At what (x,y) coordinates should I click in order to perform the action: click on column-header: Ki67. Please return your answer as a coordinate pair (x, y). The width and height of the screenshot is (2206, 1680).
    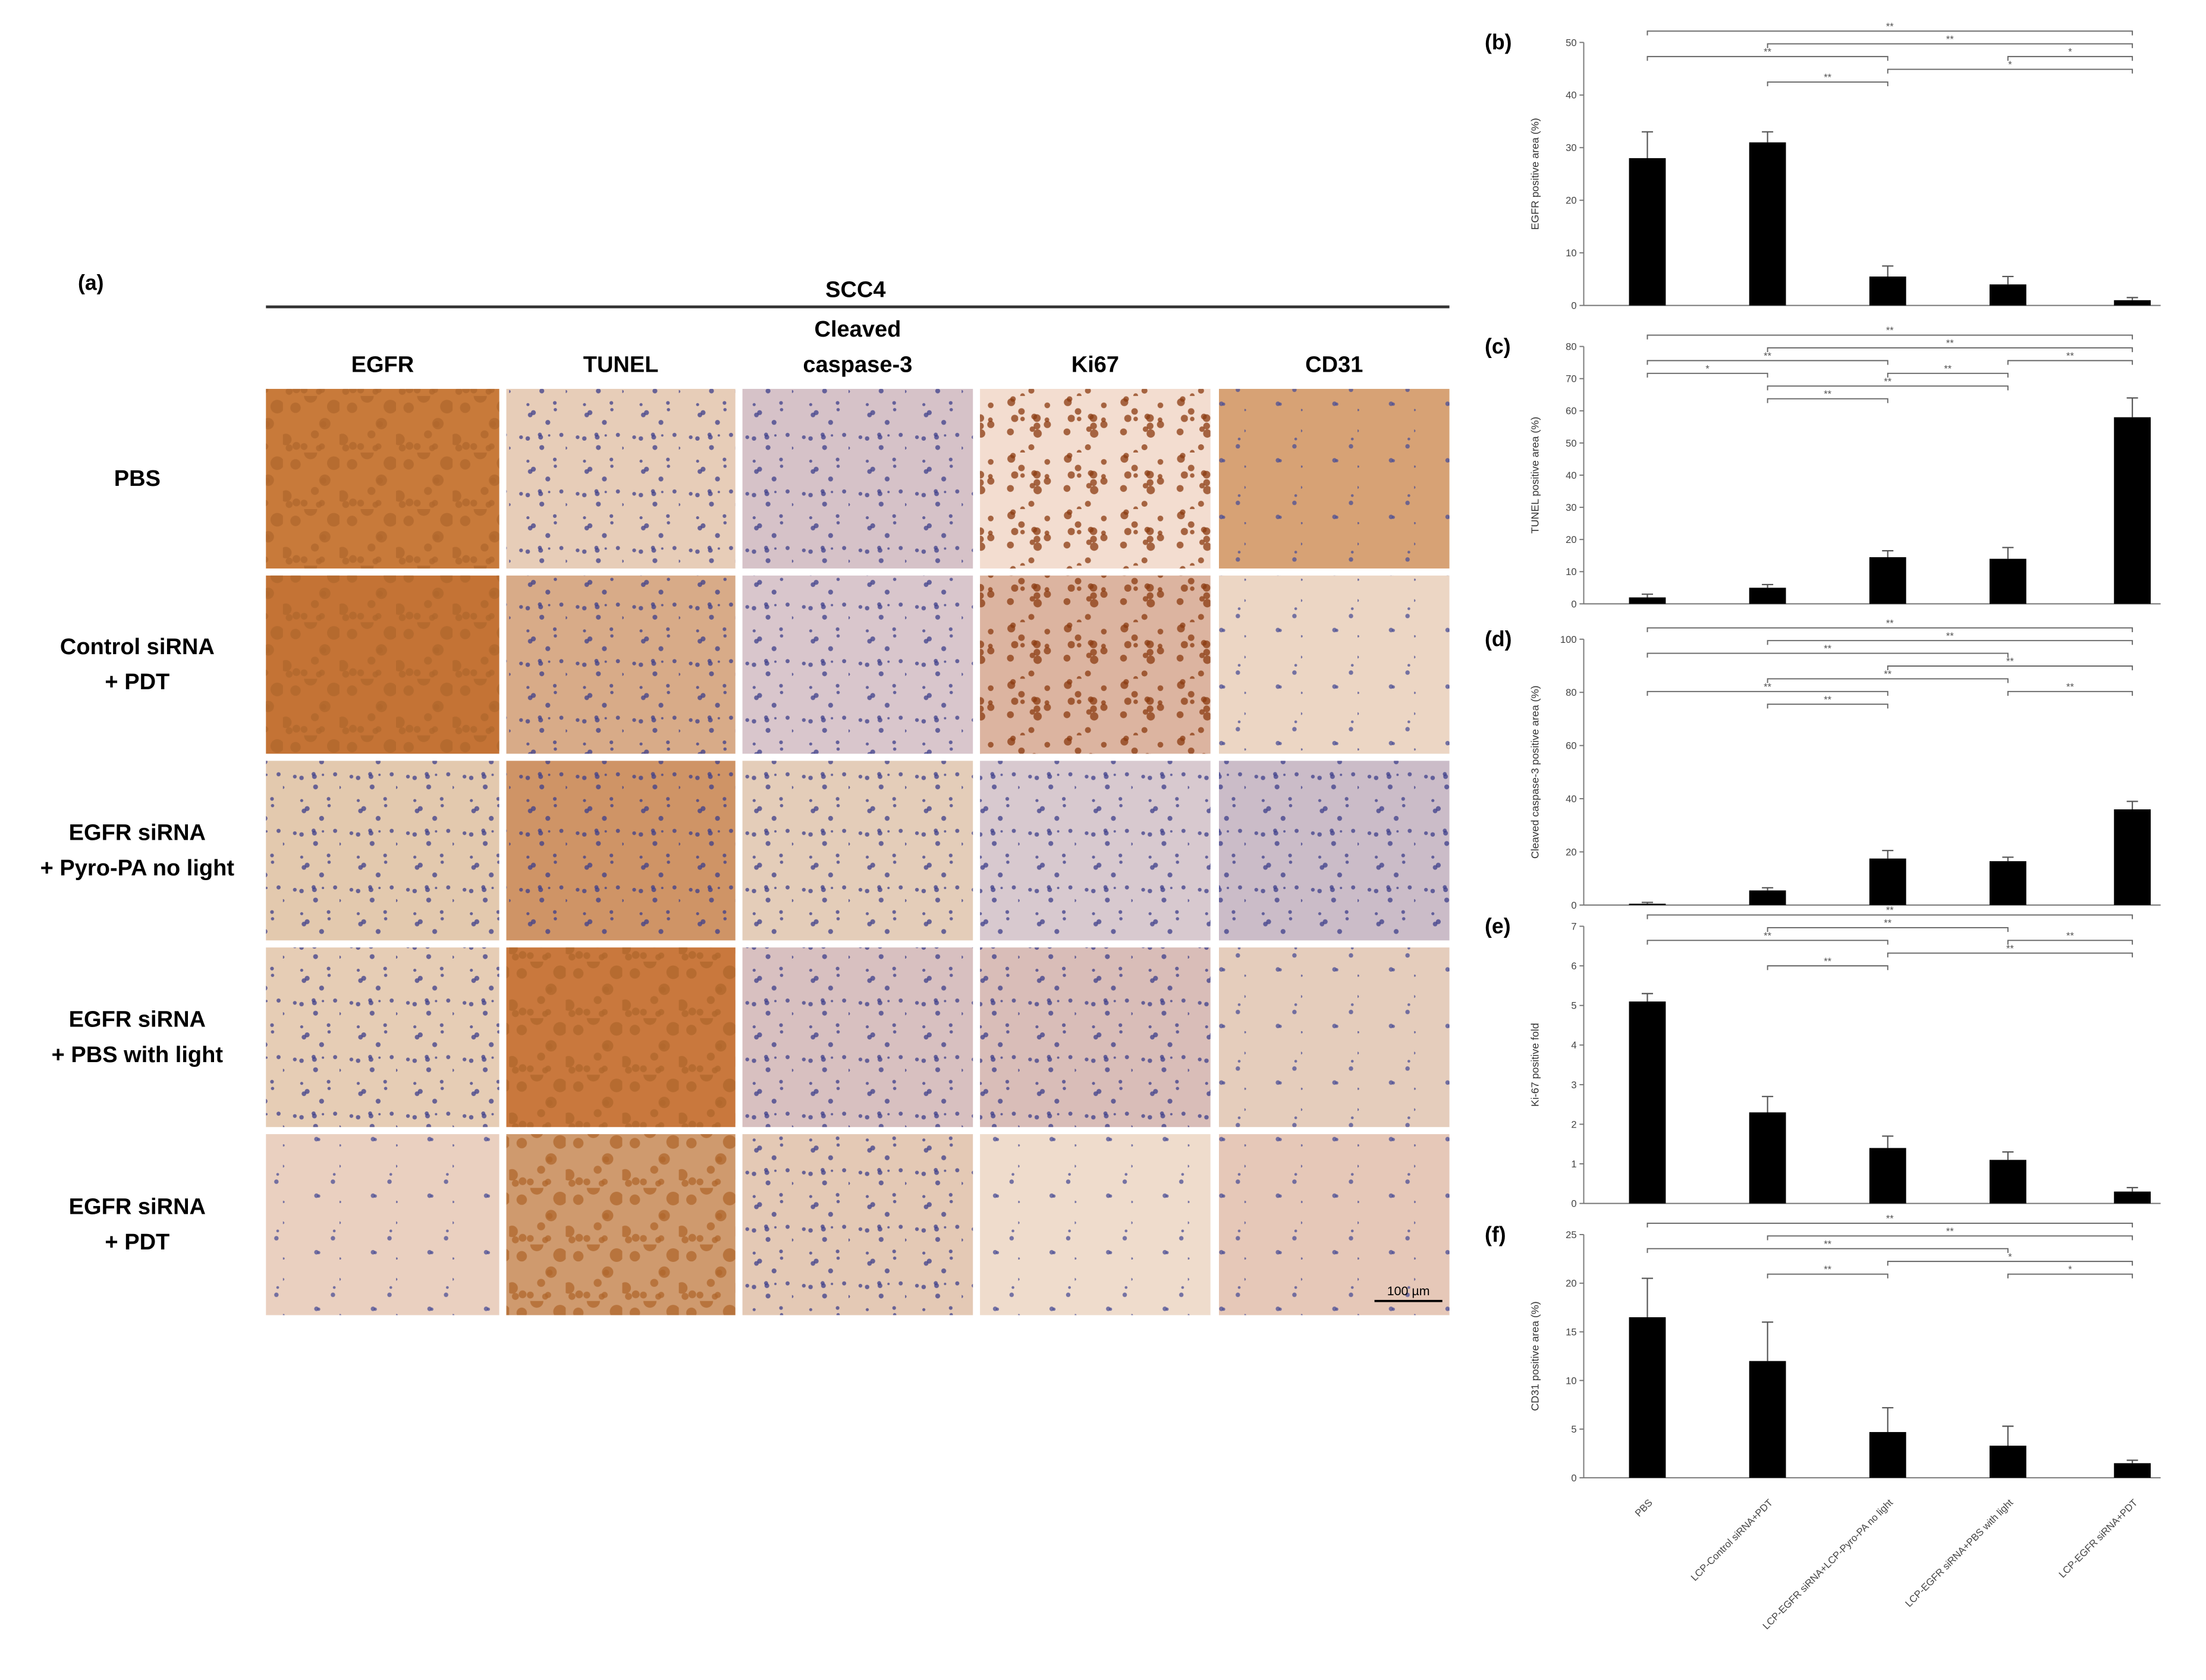
    Looking at the image, I should click on (1095, 364).